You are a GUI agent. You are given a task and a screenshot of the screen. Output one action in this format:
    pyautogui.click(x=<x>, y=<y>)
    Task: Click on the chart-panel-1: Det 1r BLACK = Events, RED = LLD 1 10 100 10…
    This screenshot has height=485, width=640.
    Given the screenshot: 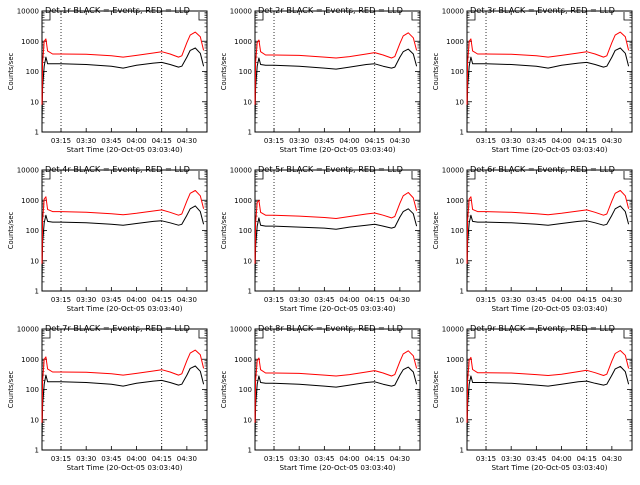 What is the action you would take?
    pyautogui.click(x=107, y=79)
    